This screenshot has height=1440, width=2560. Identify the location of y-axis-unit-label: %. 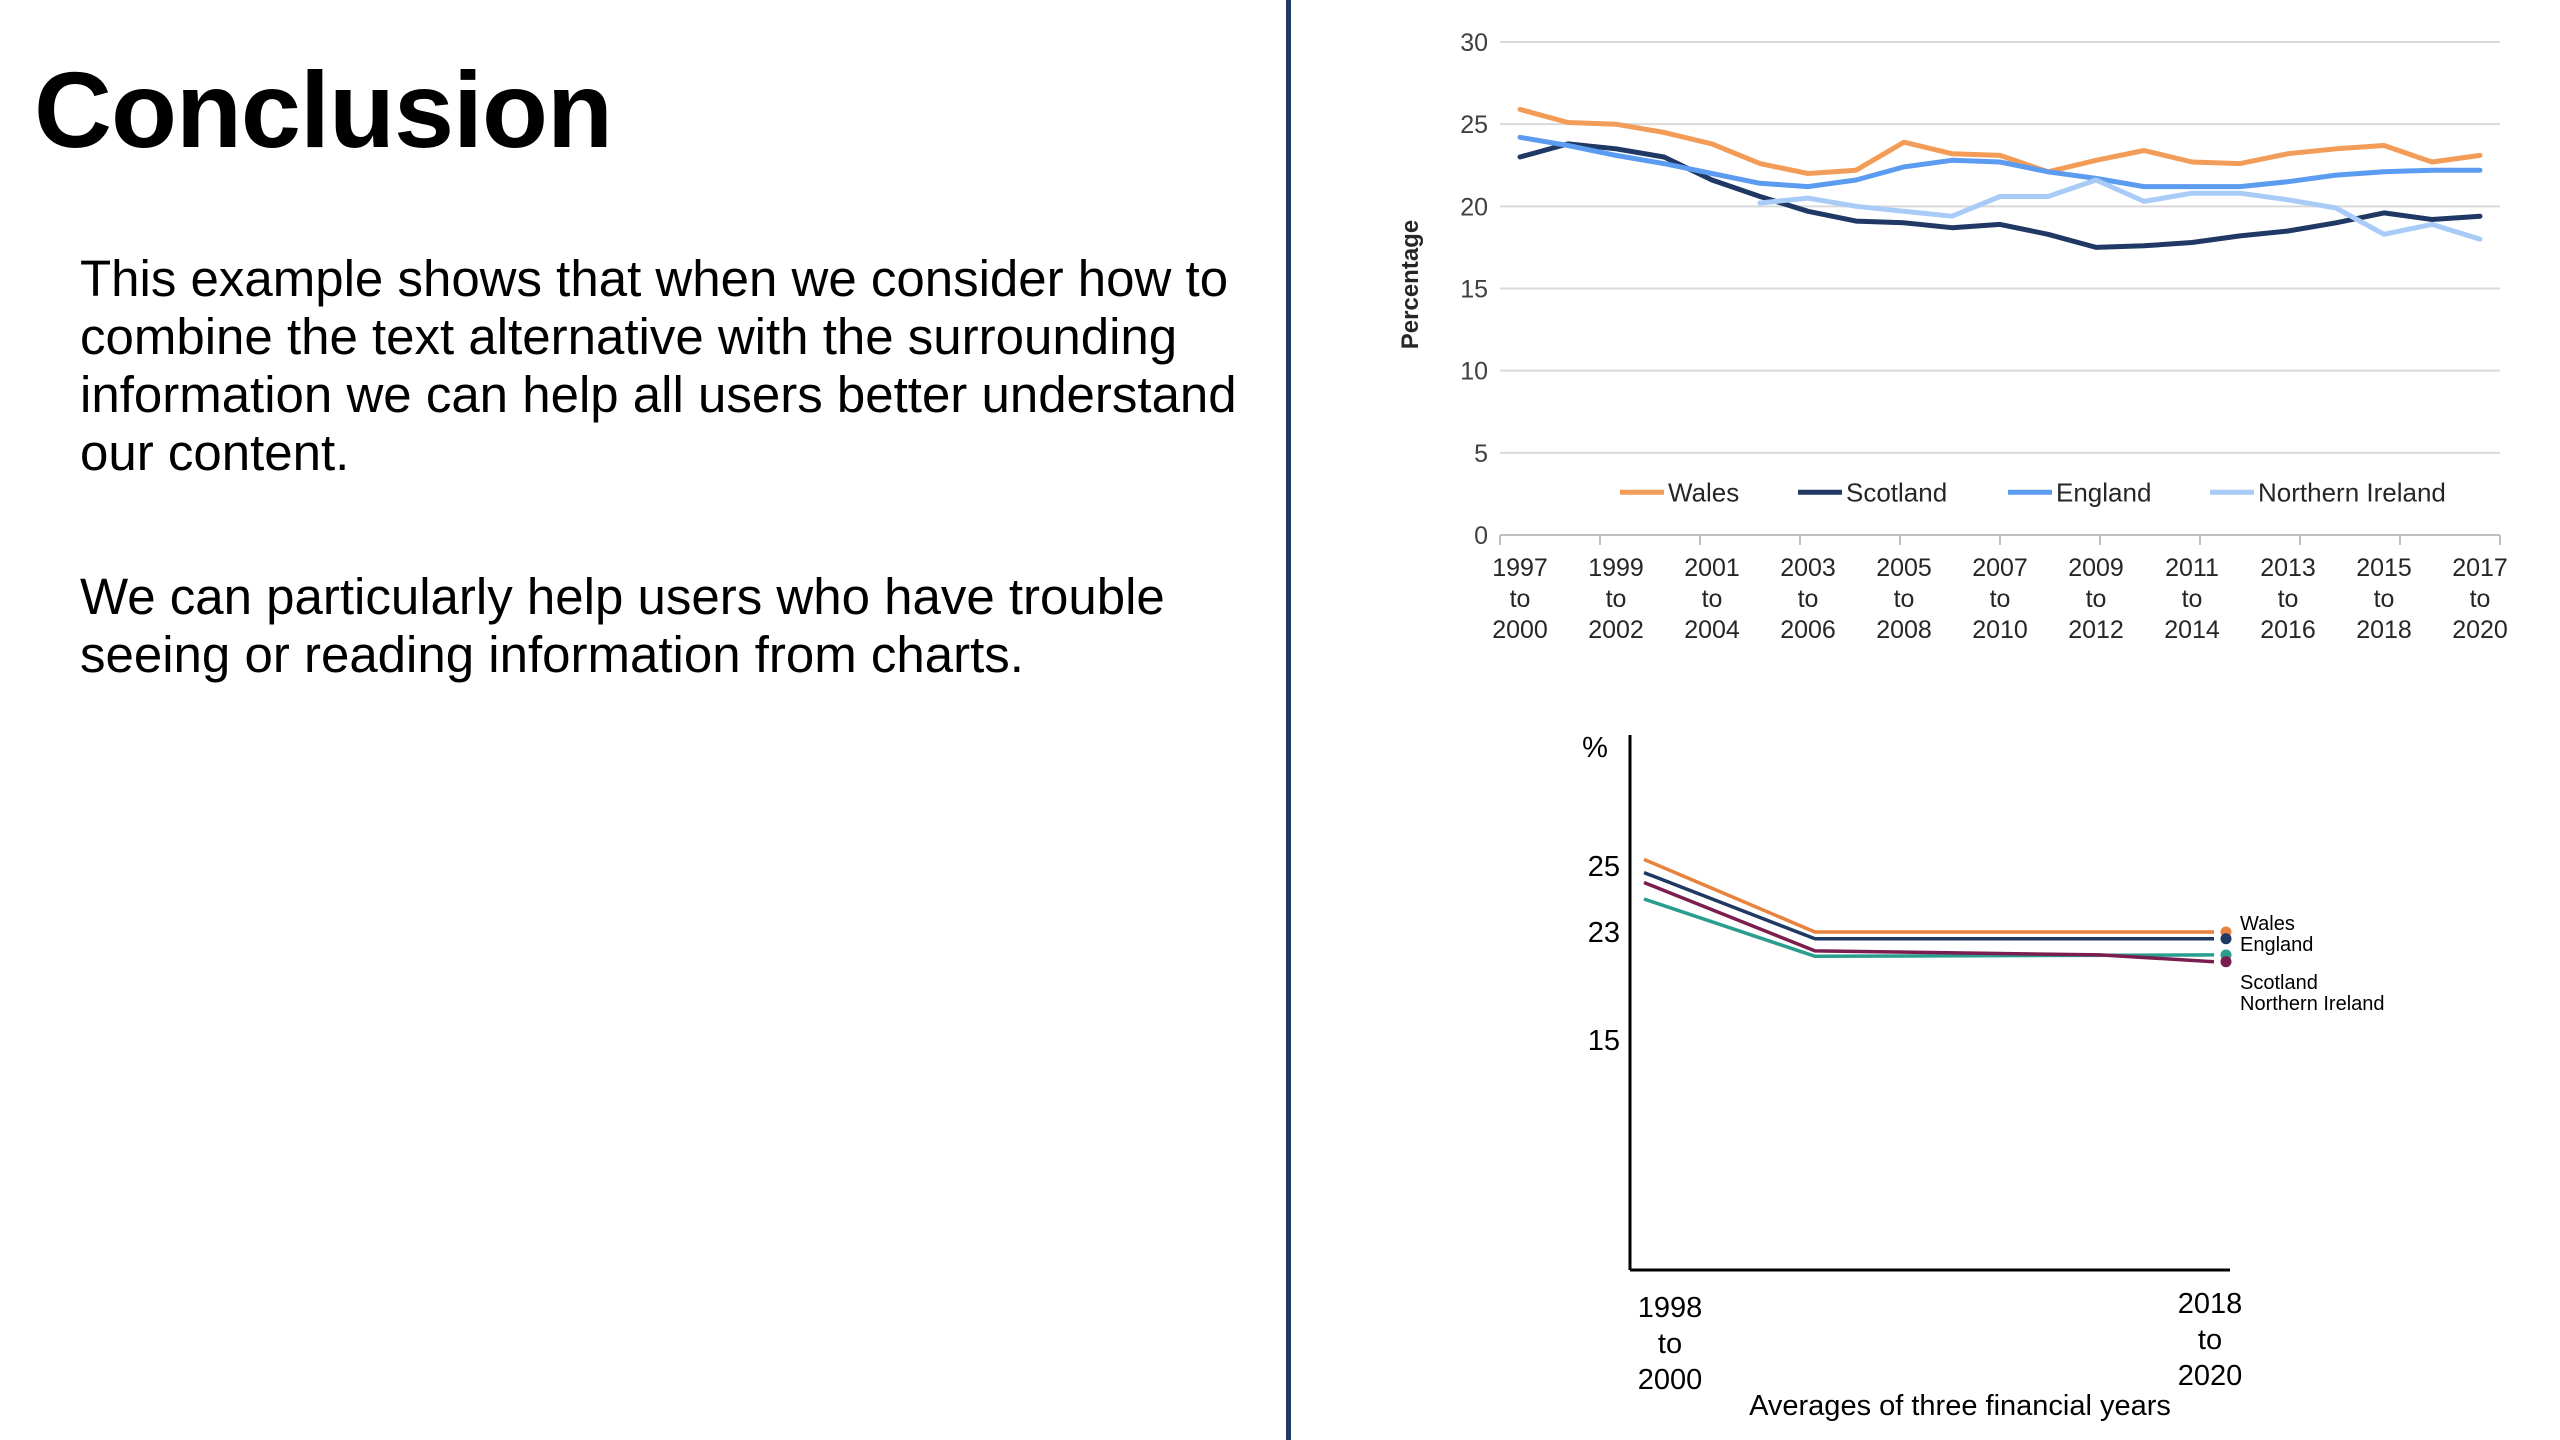
(1595, 748).